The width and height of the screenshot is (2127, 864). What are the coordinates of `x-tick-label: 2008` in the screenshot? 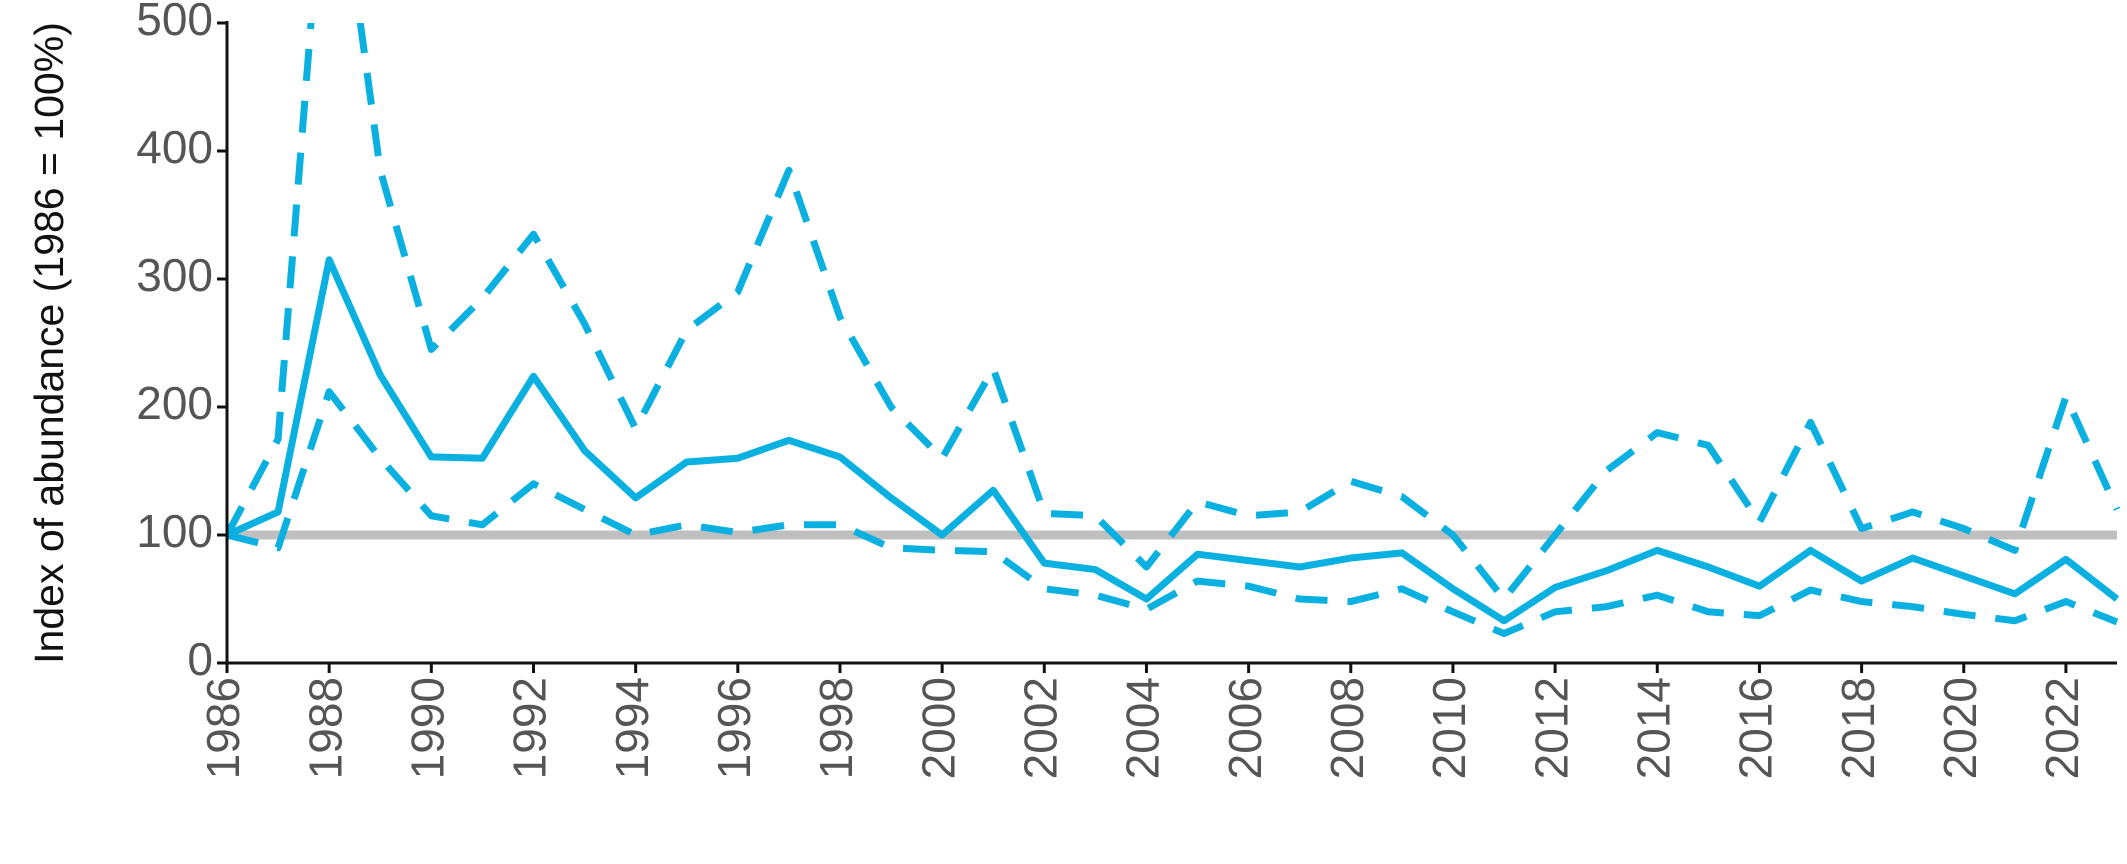 It's located at (1347, 728).